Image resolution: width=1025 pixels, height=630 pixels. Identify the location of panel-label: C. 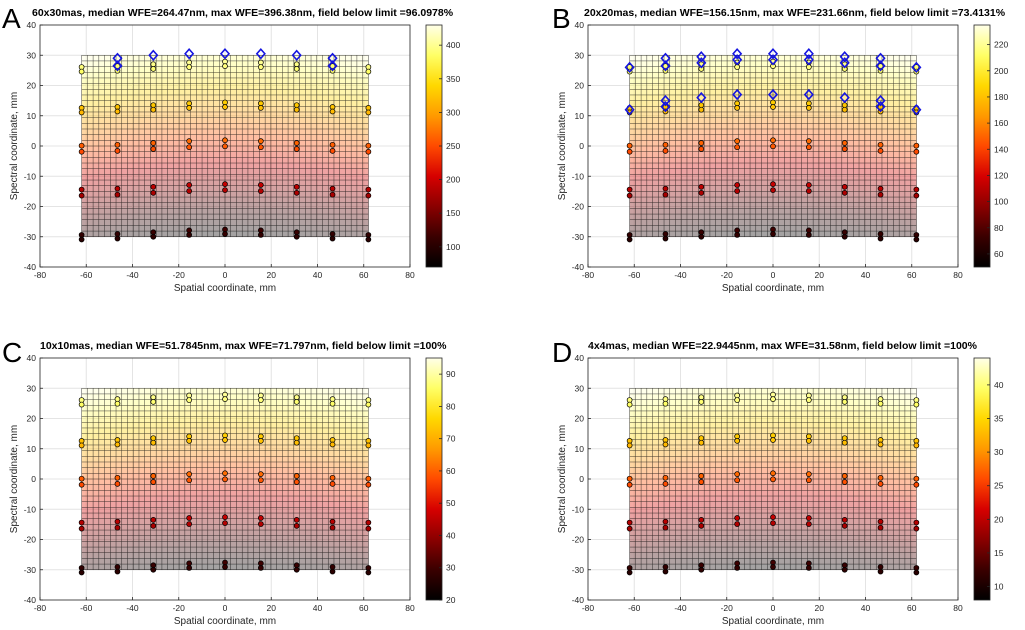
(12, 352).